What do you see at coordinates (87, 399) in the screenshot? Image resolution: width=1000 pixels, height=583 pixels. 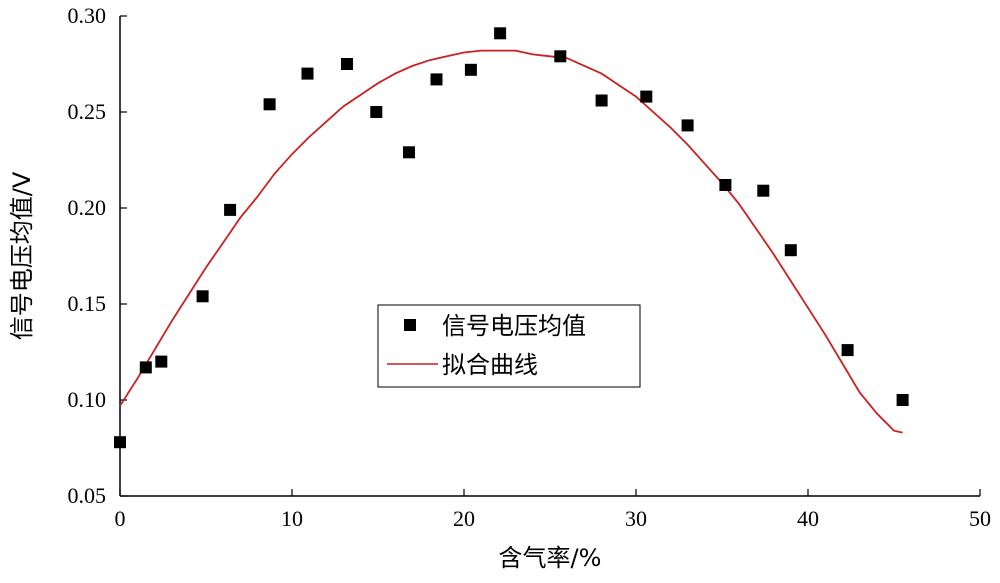 I see `y-tick-label: 0.10` at bounding box center [87, 399].